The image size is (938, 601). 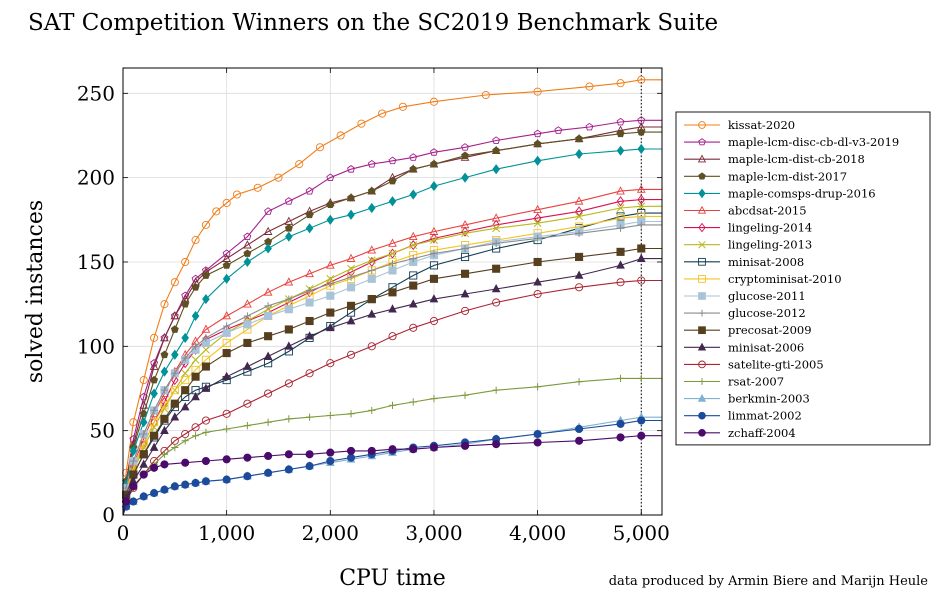 I want to click on series-zchaff-2004, so click(x=392, y=473).